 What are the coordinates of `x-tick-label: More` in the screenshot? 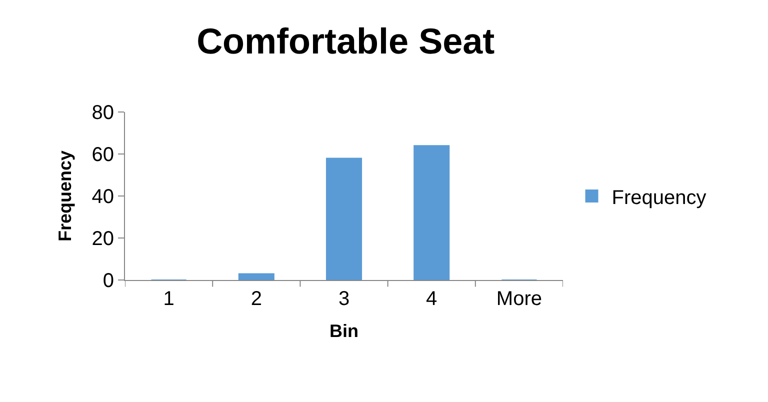 It's located at (519, 299).